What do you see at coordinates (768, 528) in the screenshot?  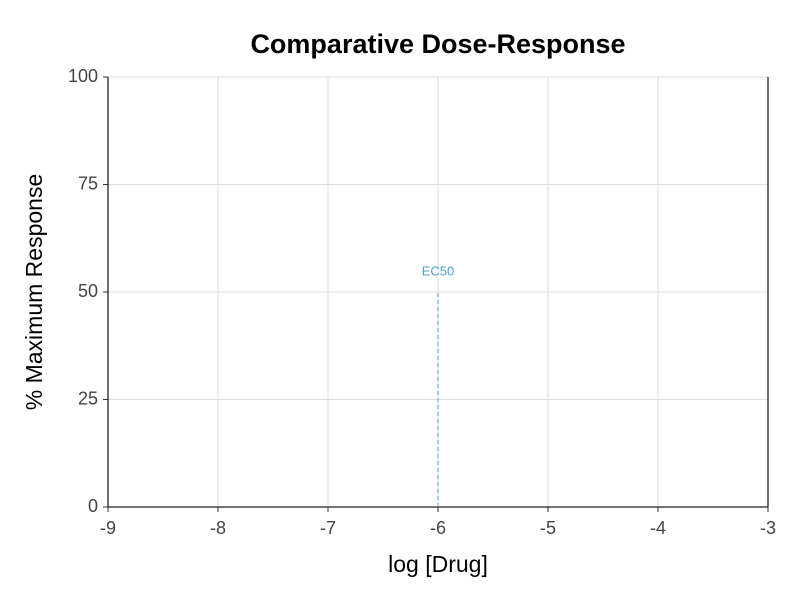 I see `x-tick-label: -3` at bounding box center [768, 528].